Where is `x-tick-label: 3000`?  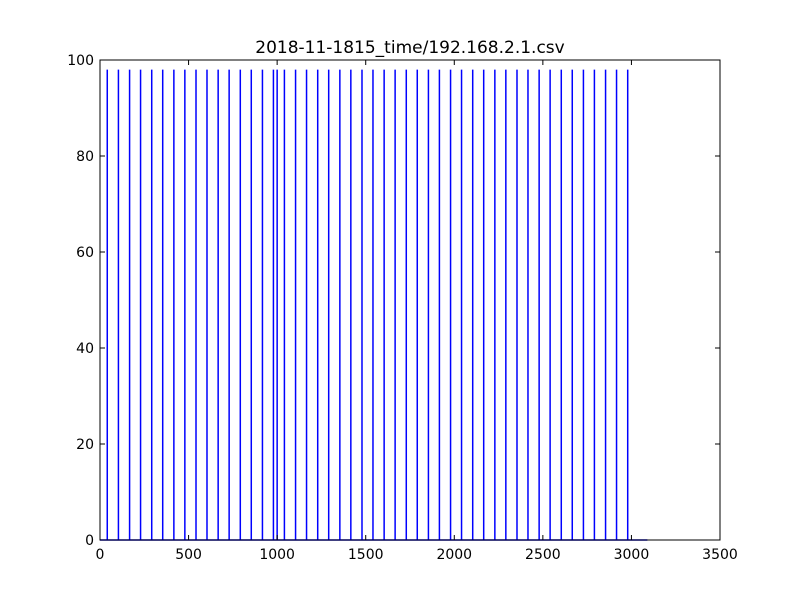
x-tick-label: 3000 is located at coordinates (632, 555).